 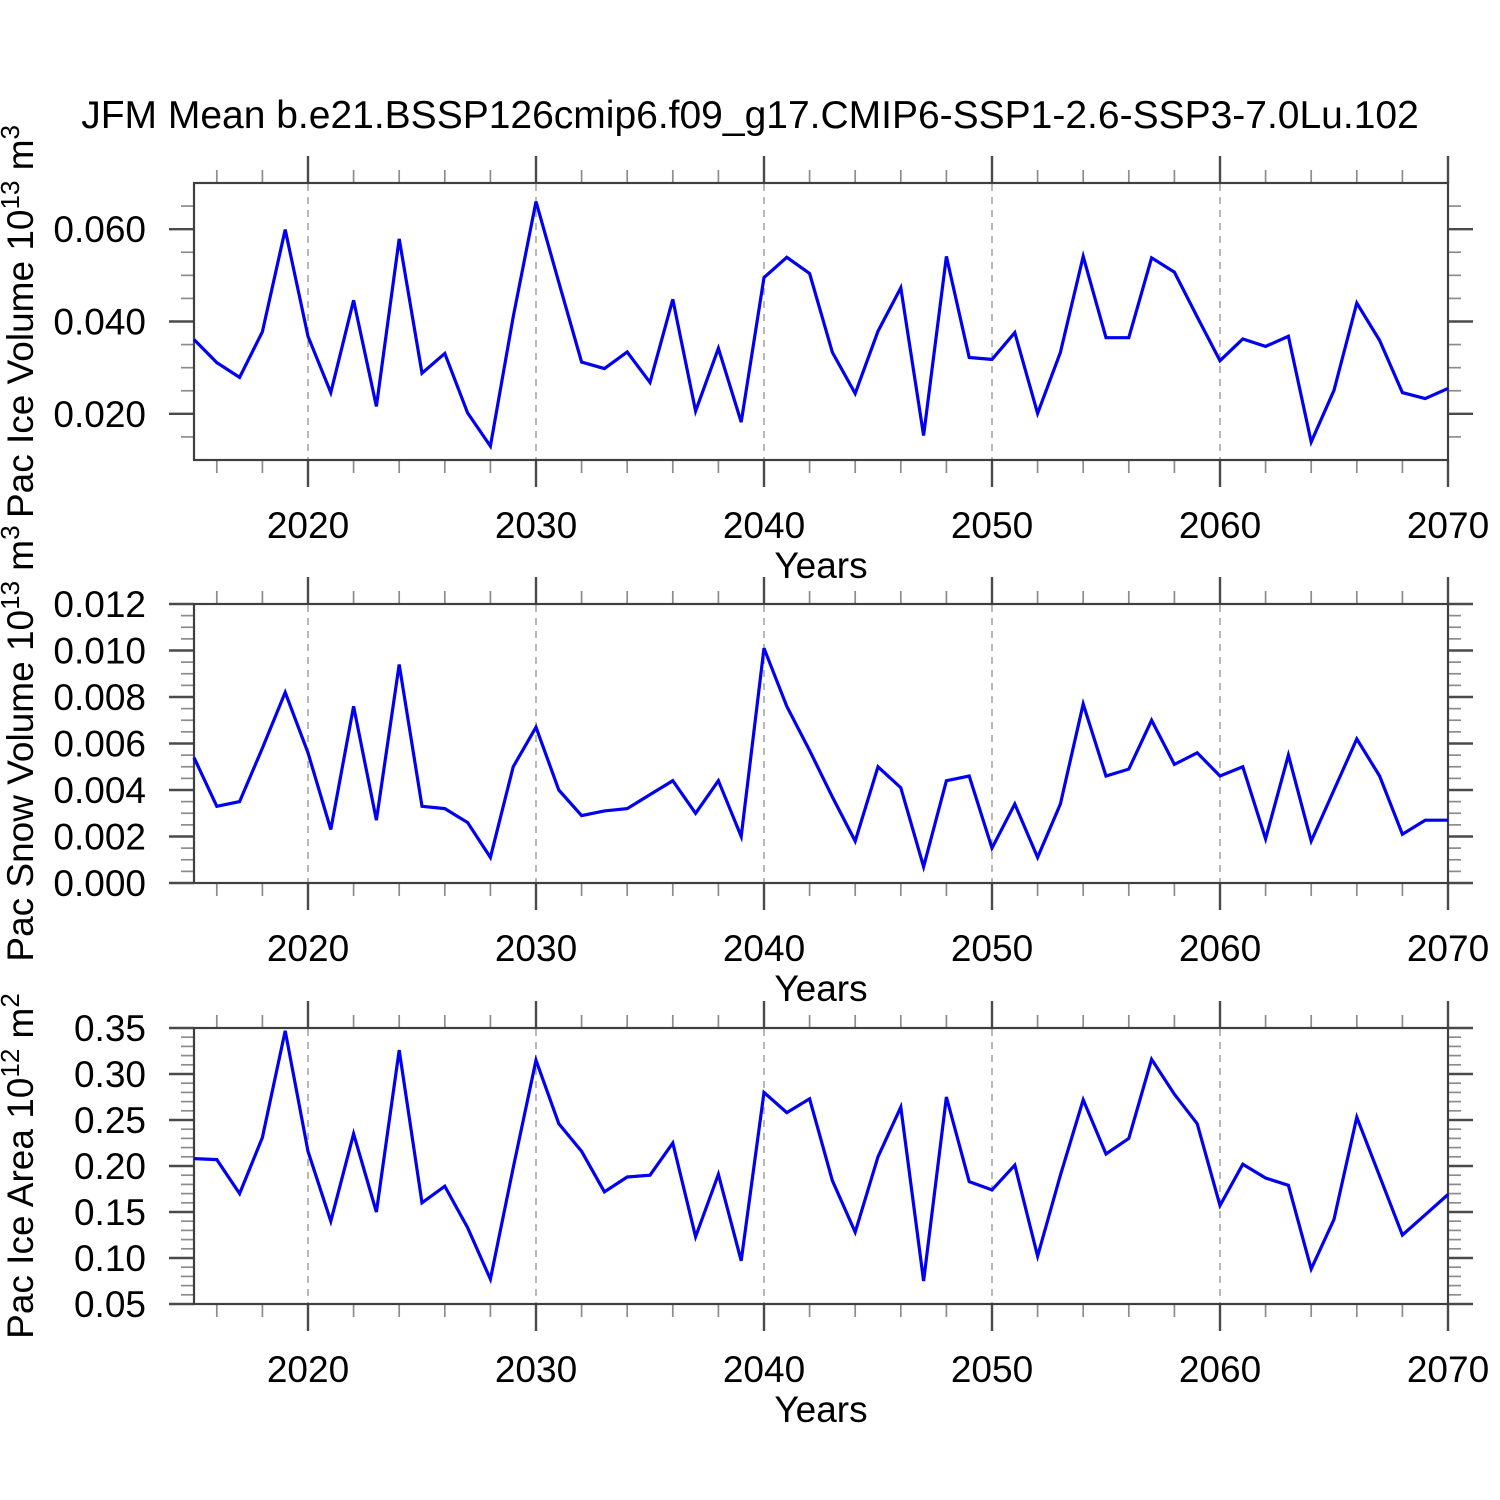 I want to click on y-tick-label: 0.20, so click(x=110, y=1166).